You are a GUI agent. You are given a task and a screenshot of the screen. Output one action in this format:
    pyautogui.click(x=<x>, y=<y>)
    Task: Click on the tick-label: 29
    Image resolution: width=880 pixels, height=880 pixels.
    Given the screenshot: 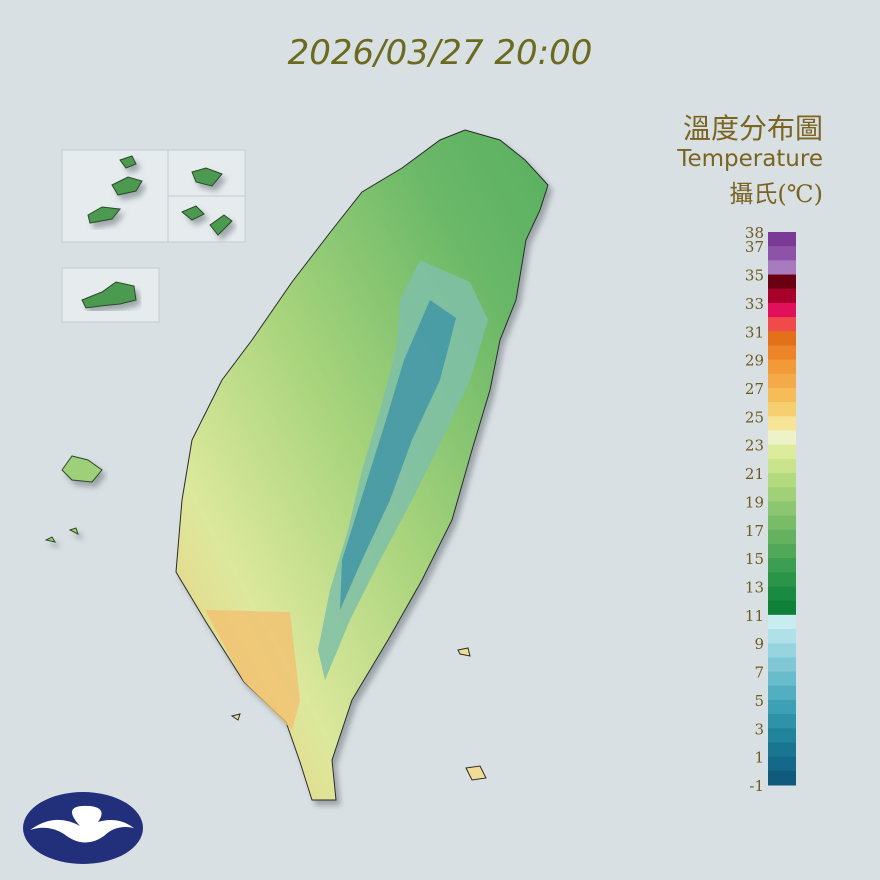 What is the action you would take?
    pyautogui.click(x=754, y=361)
    